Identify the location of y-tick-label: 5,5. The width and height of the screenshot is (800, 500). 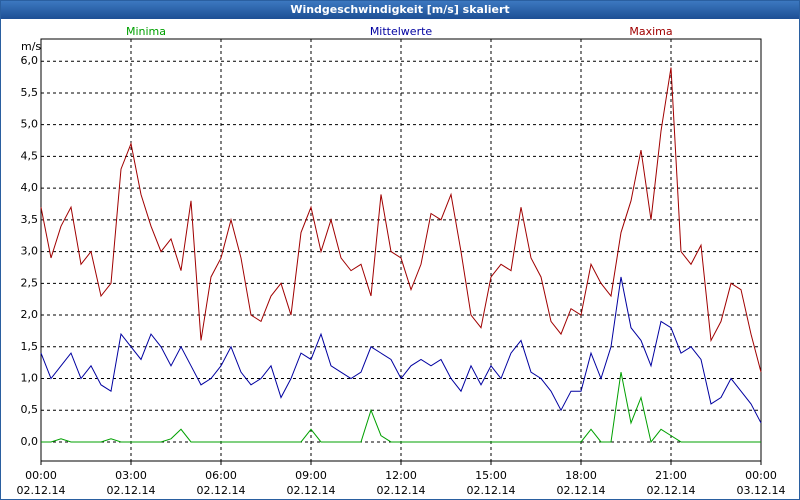
(30, 92).